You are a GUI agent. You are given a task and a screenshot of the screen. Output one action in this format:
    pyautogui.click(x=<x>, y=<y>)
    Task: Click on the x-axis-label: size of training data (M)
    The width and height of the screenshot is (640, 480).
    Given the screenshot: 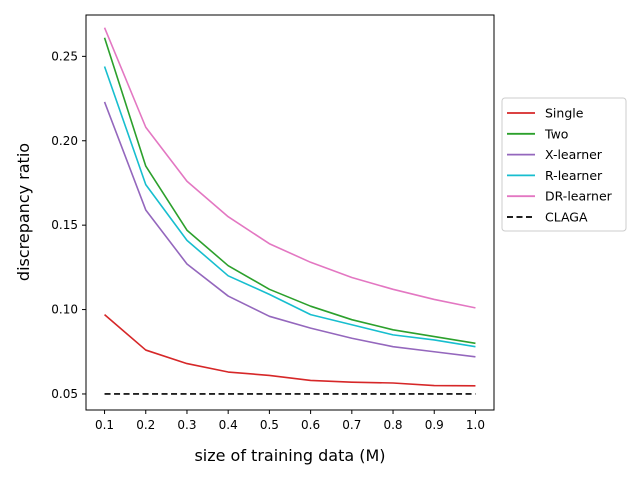 What is the action you would take?
    pyautogui.click(x=289, y=455)
    